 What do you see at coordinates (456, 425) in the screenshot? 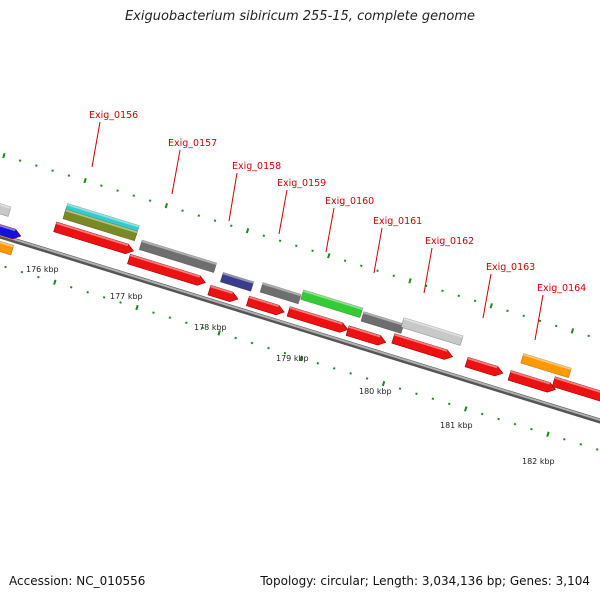
I see `tick-label: 181 kbp` at bounding box center [456, 425].